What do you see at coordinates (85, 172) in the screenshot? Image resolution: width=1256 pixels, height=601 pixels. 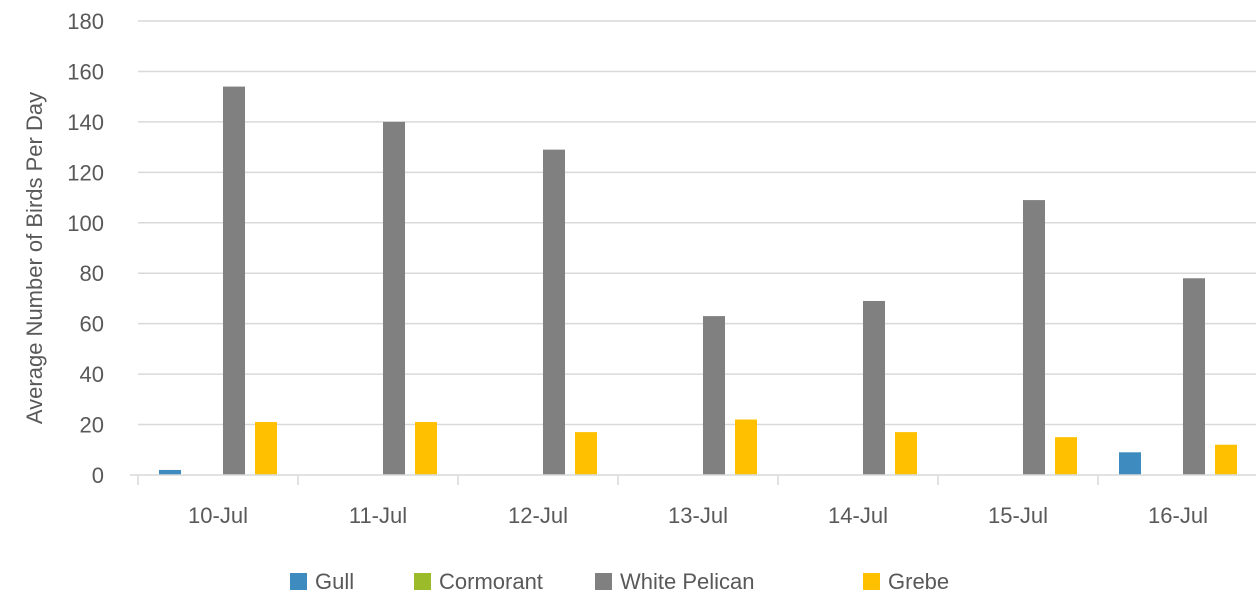 I see `y-tick-label: 120` at bounding box center [85, 172].